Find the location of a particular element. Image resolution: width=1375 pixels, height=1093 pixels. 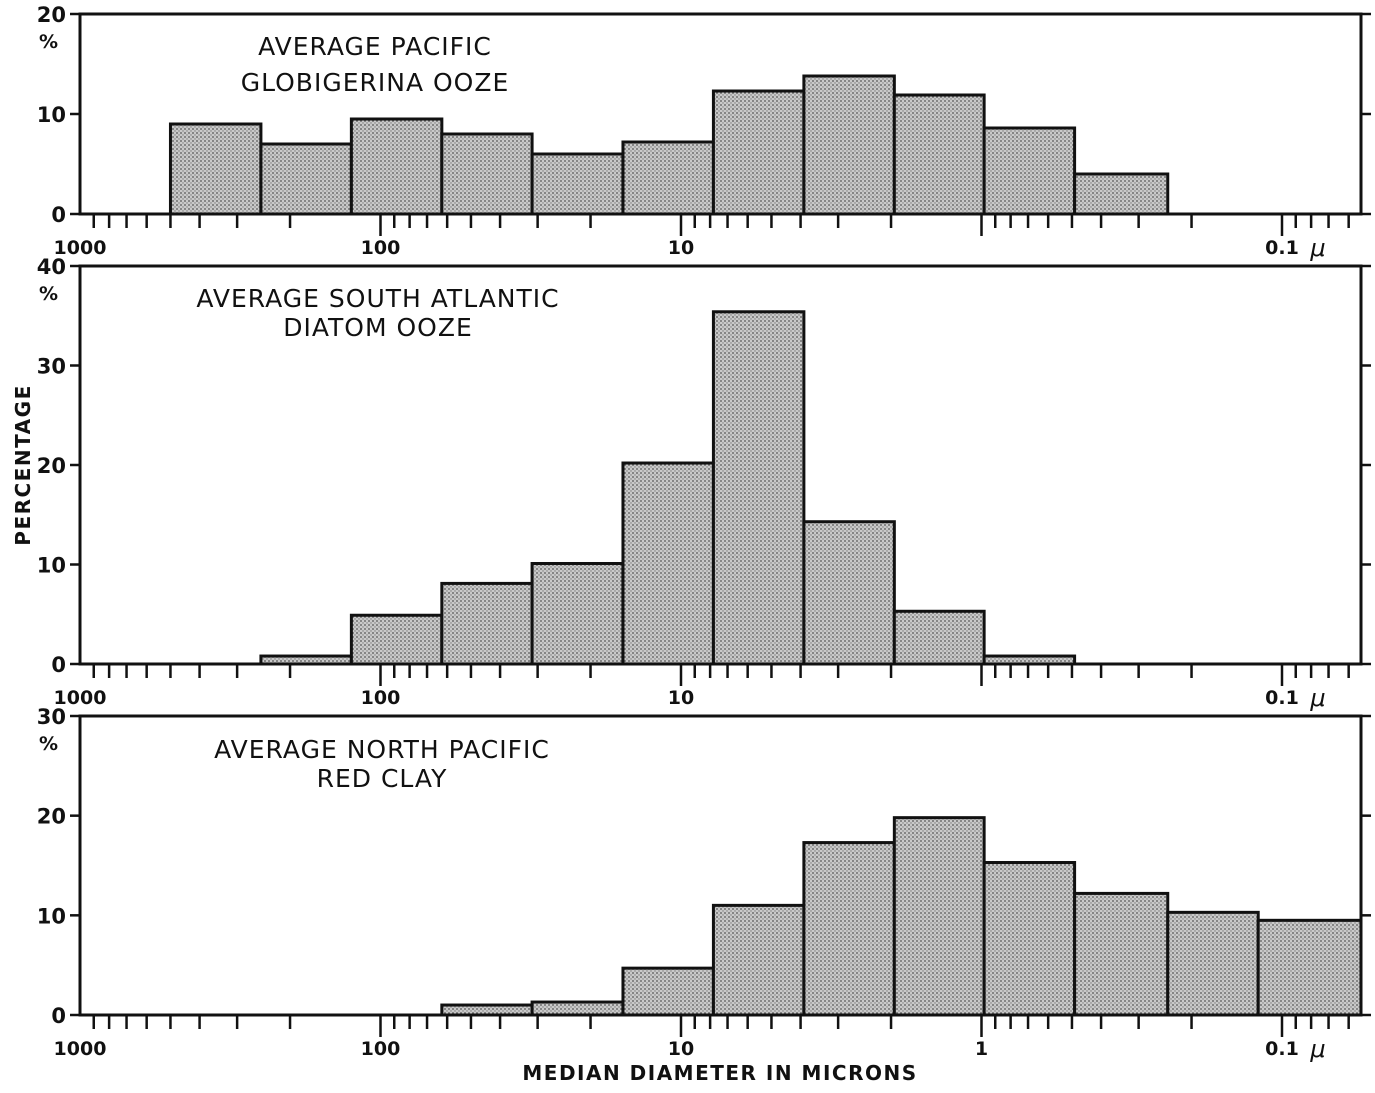

x-tick-label: 1 is located at coordinates (981, 1049).